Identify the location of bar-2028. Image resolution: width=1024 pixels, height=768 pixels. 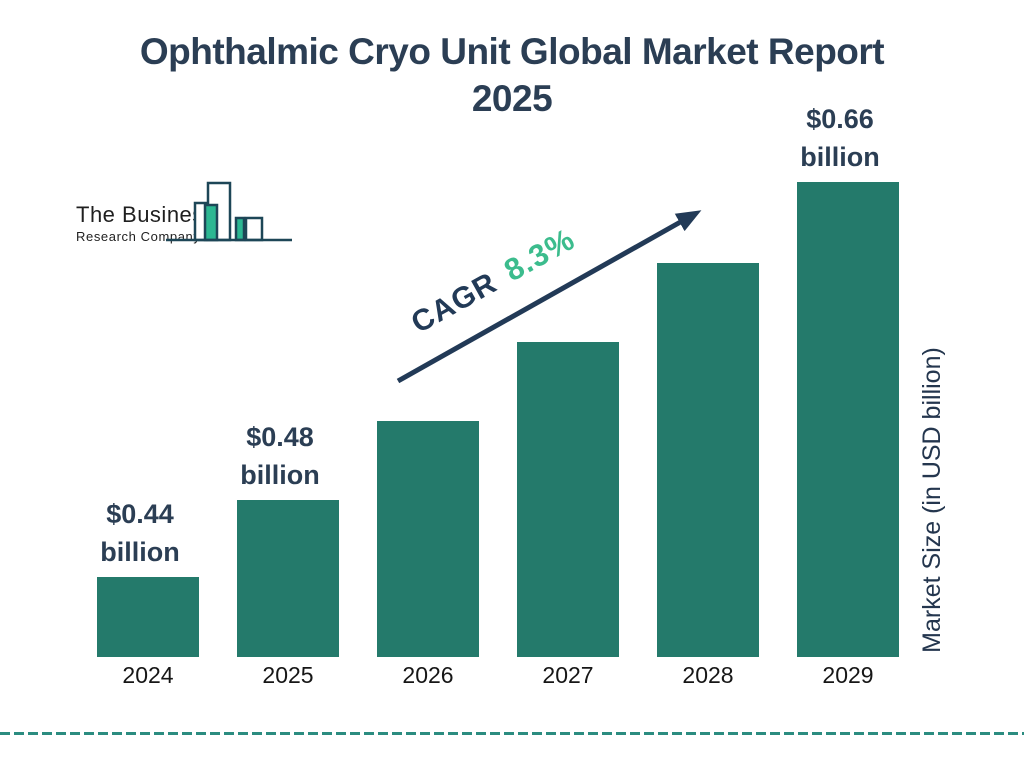
(708, 460).